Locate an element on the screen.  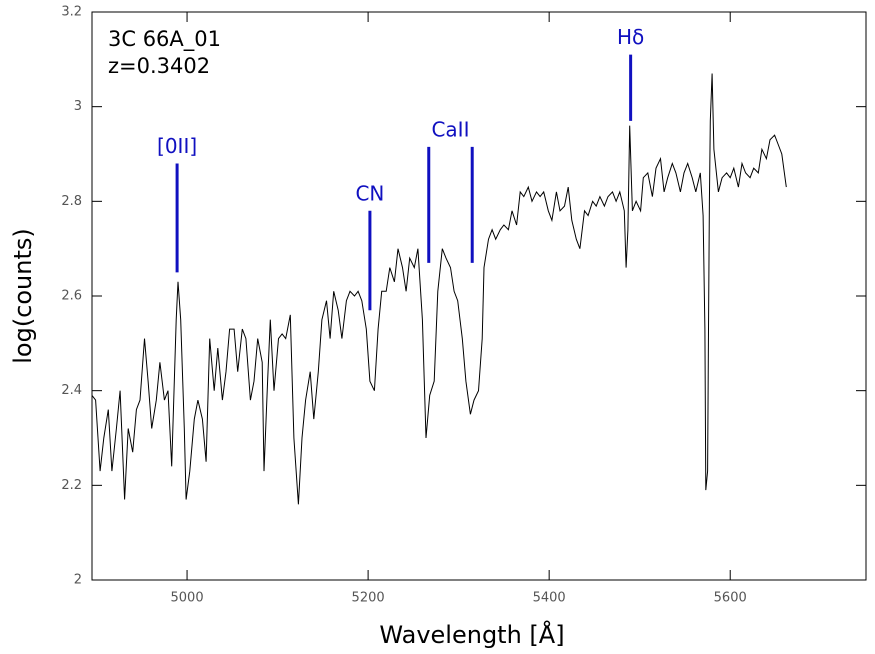
y-tick-label: 2.2 is located at coordinates (71, 485).